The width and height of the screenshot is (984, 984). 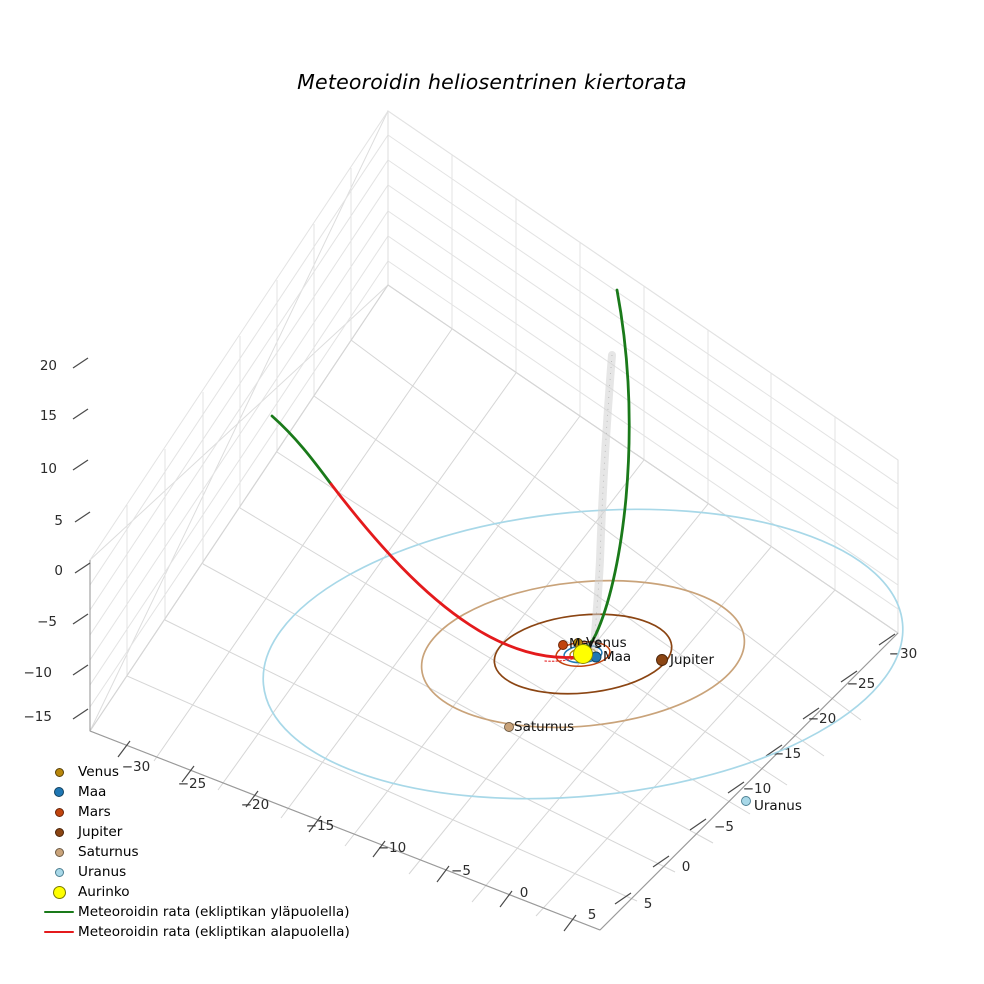 I want to click on z-tick-label: 20, so click(x=48, y=366).